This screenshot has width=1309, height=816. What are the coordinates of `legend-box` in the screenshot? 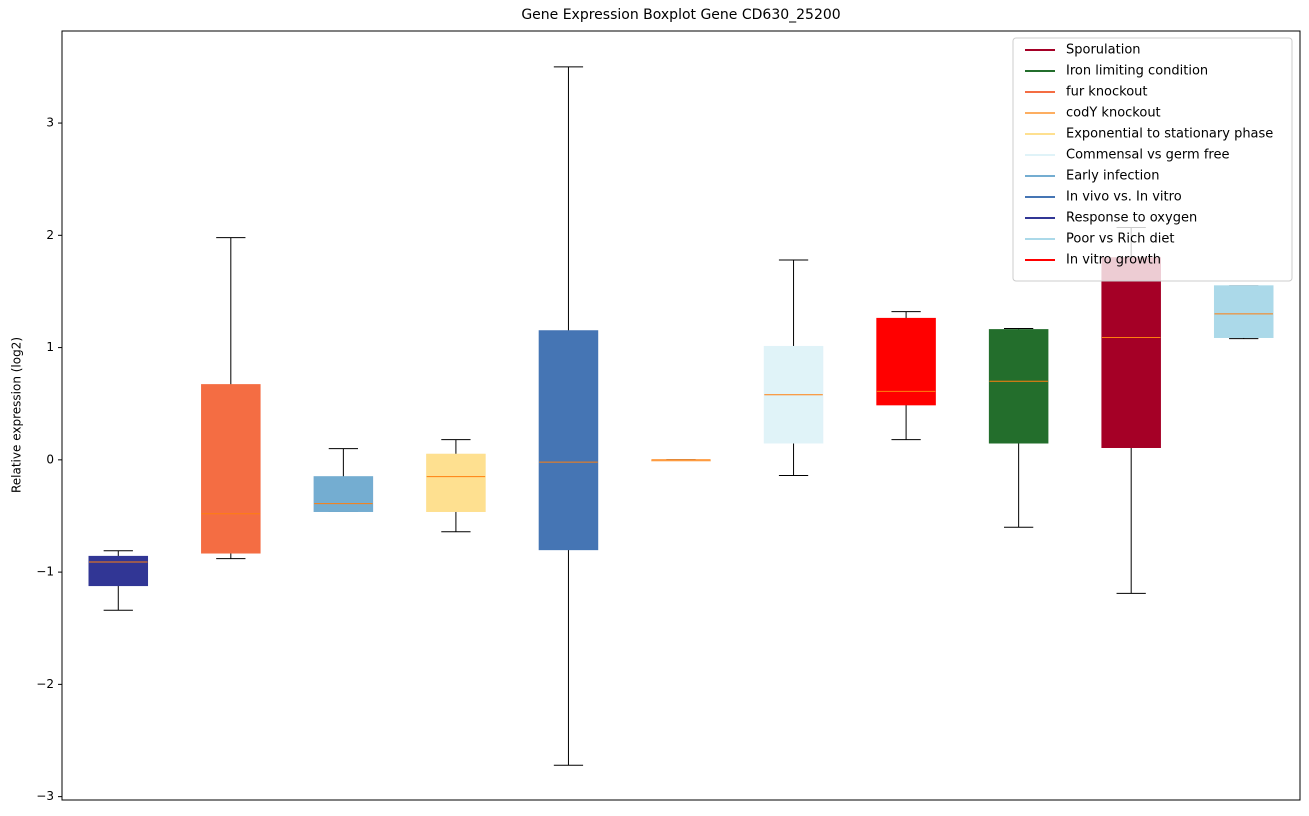 It's located at (1152, 159).